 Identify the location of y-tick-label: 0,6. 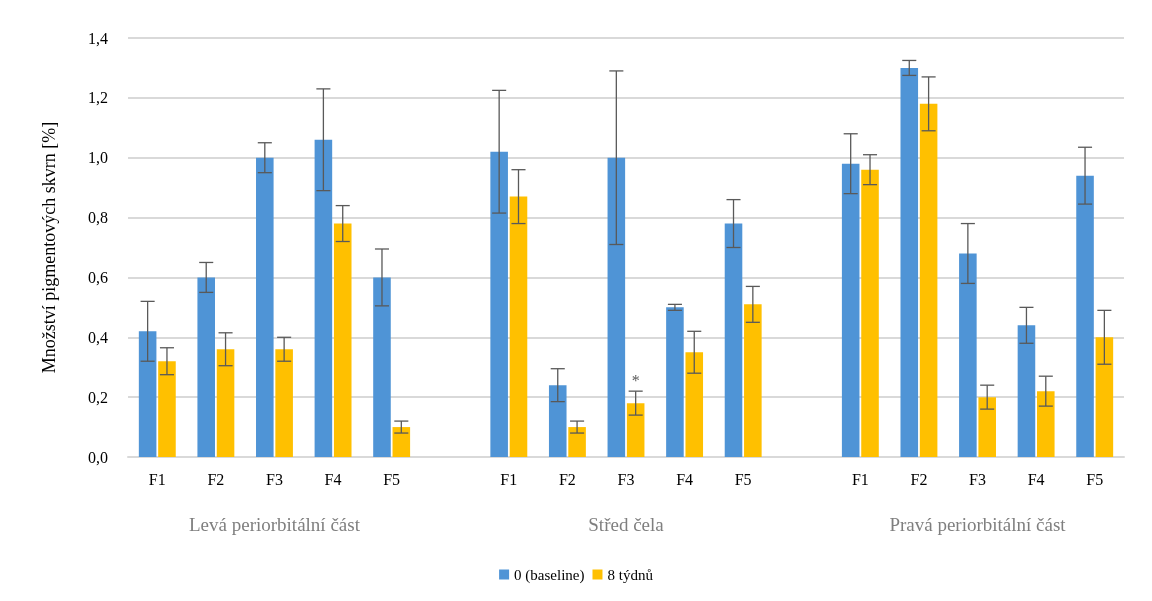
(98, 277).